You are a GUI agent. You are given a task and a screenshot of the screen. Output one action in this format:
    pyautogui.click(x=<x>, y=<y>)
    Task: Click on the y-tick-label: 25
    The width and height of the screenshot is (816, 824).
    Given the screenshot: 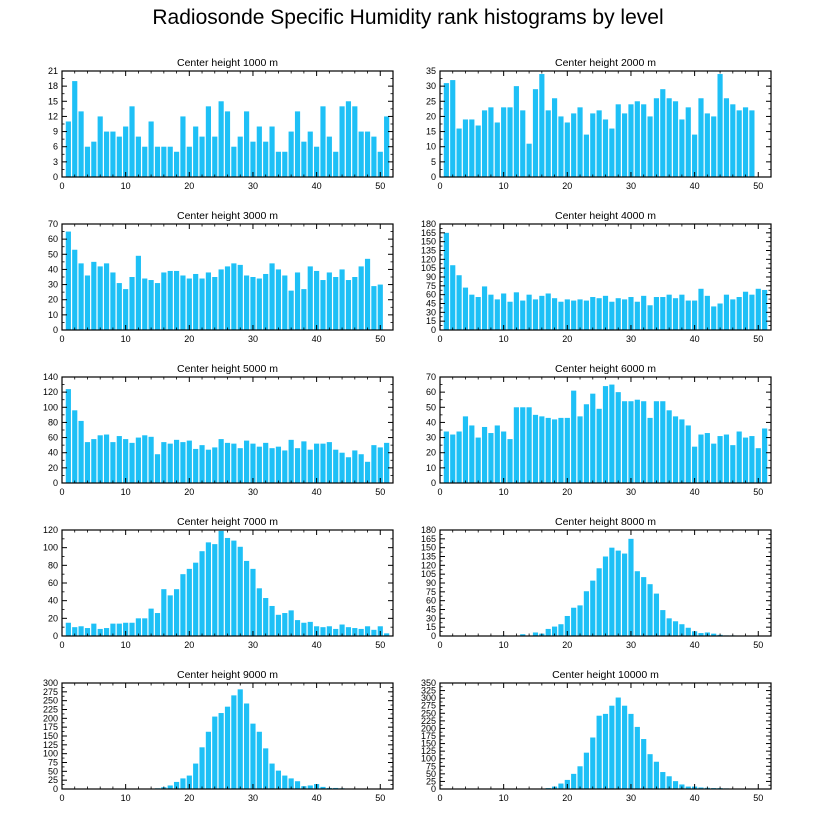 What is the action you would take?
    pyautogui.click(x=53, y=780)
    